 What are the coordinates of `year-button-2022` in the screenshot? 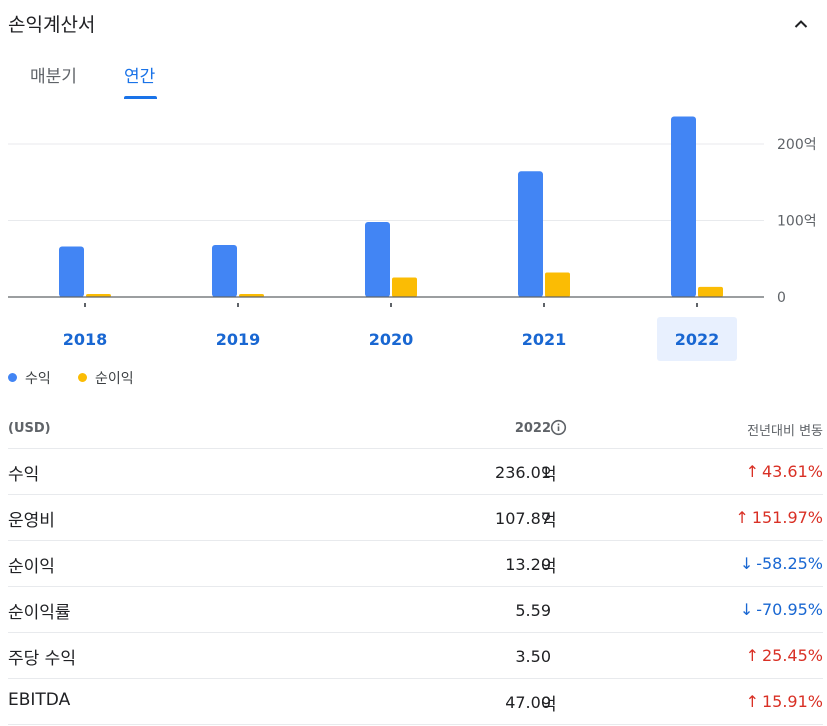 It's located at (697, 339).